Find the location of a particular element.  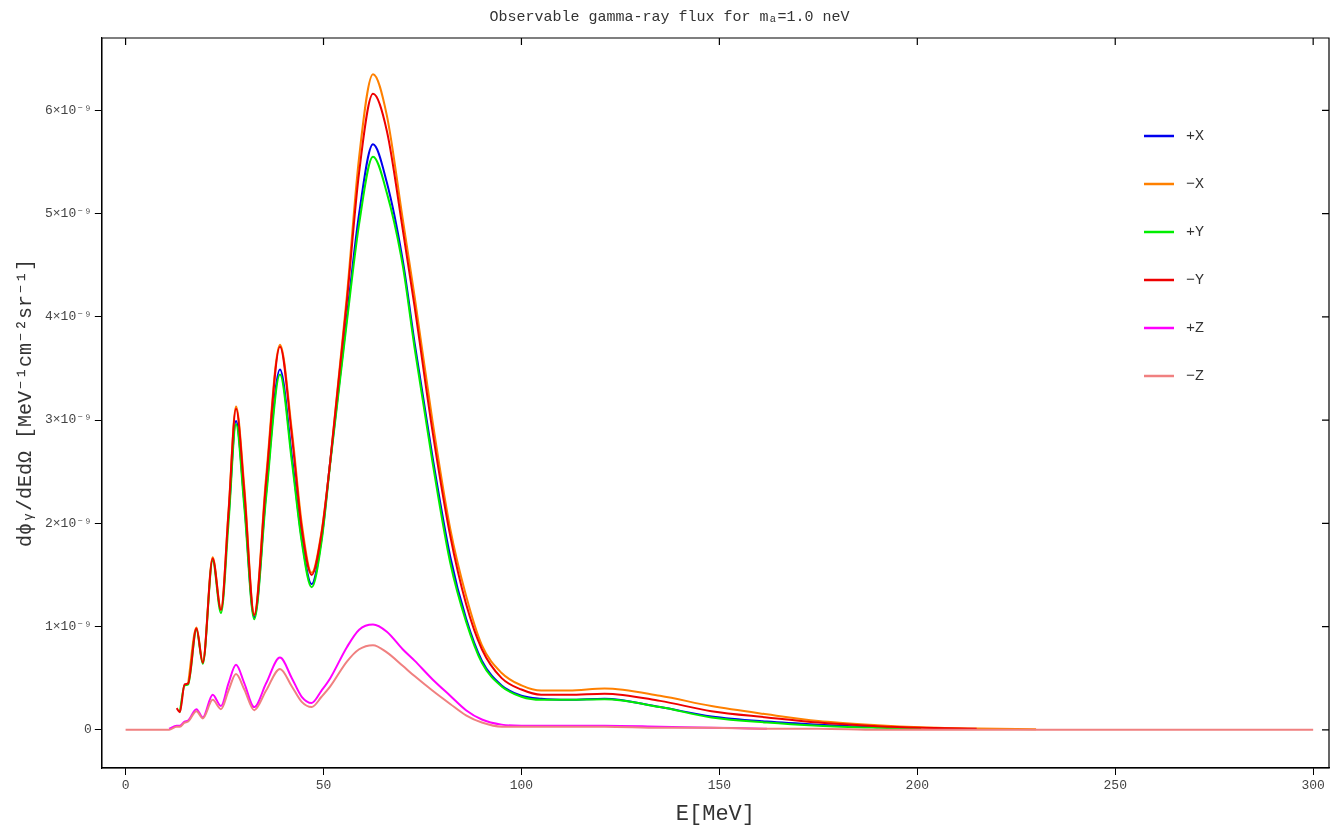

x-tick-label: 50 is located at coordinates (323, 786).